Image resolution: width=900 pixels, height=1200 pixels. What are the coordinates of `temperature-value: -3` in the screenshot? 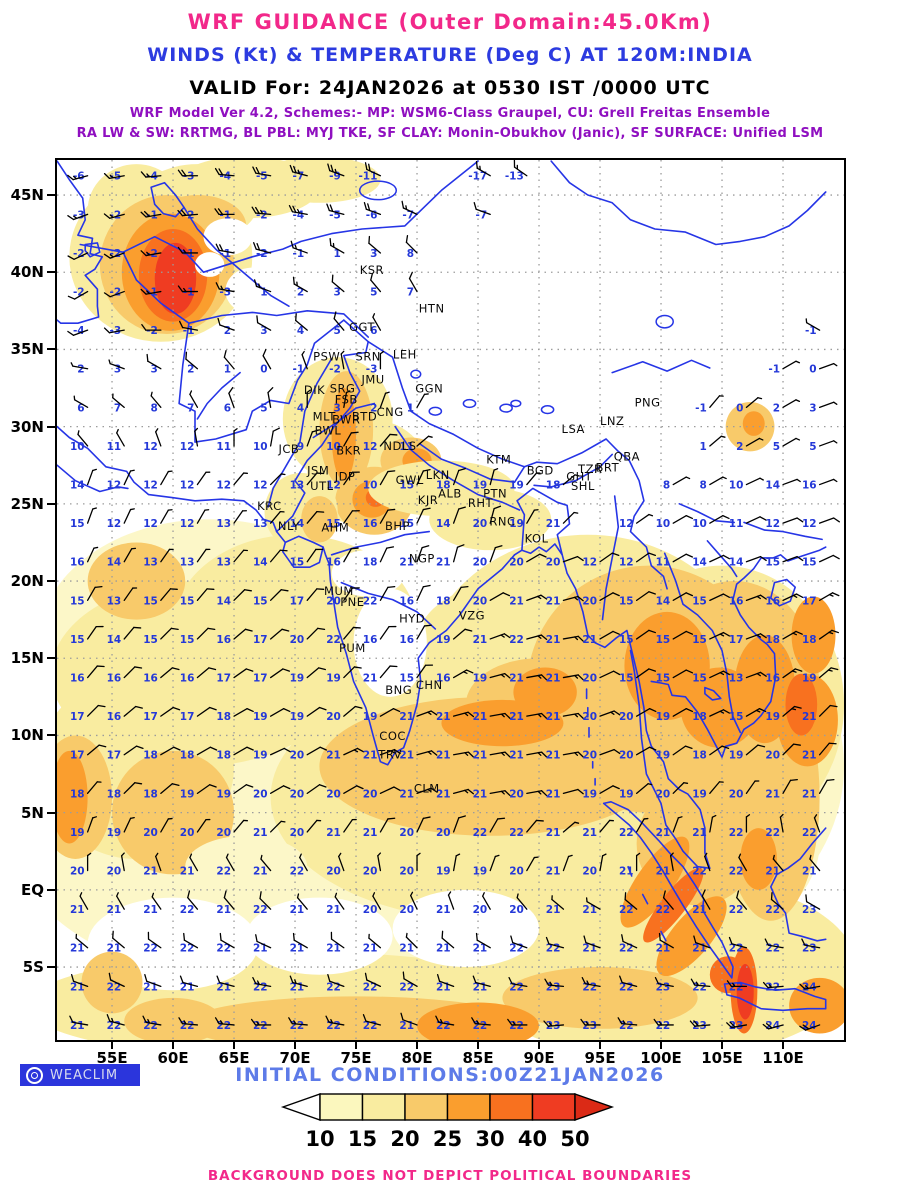 It's located at (189, 177).